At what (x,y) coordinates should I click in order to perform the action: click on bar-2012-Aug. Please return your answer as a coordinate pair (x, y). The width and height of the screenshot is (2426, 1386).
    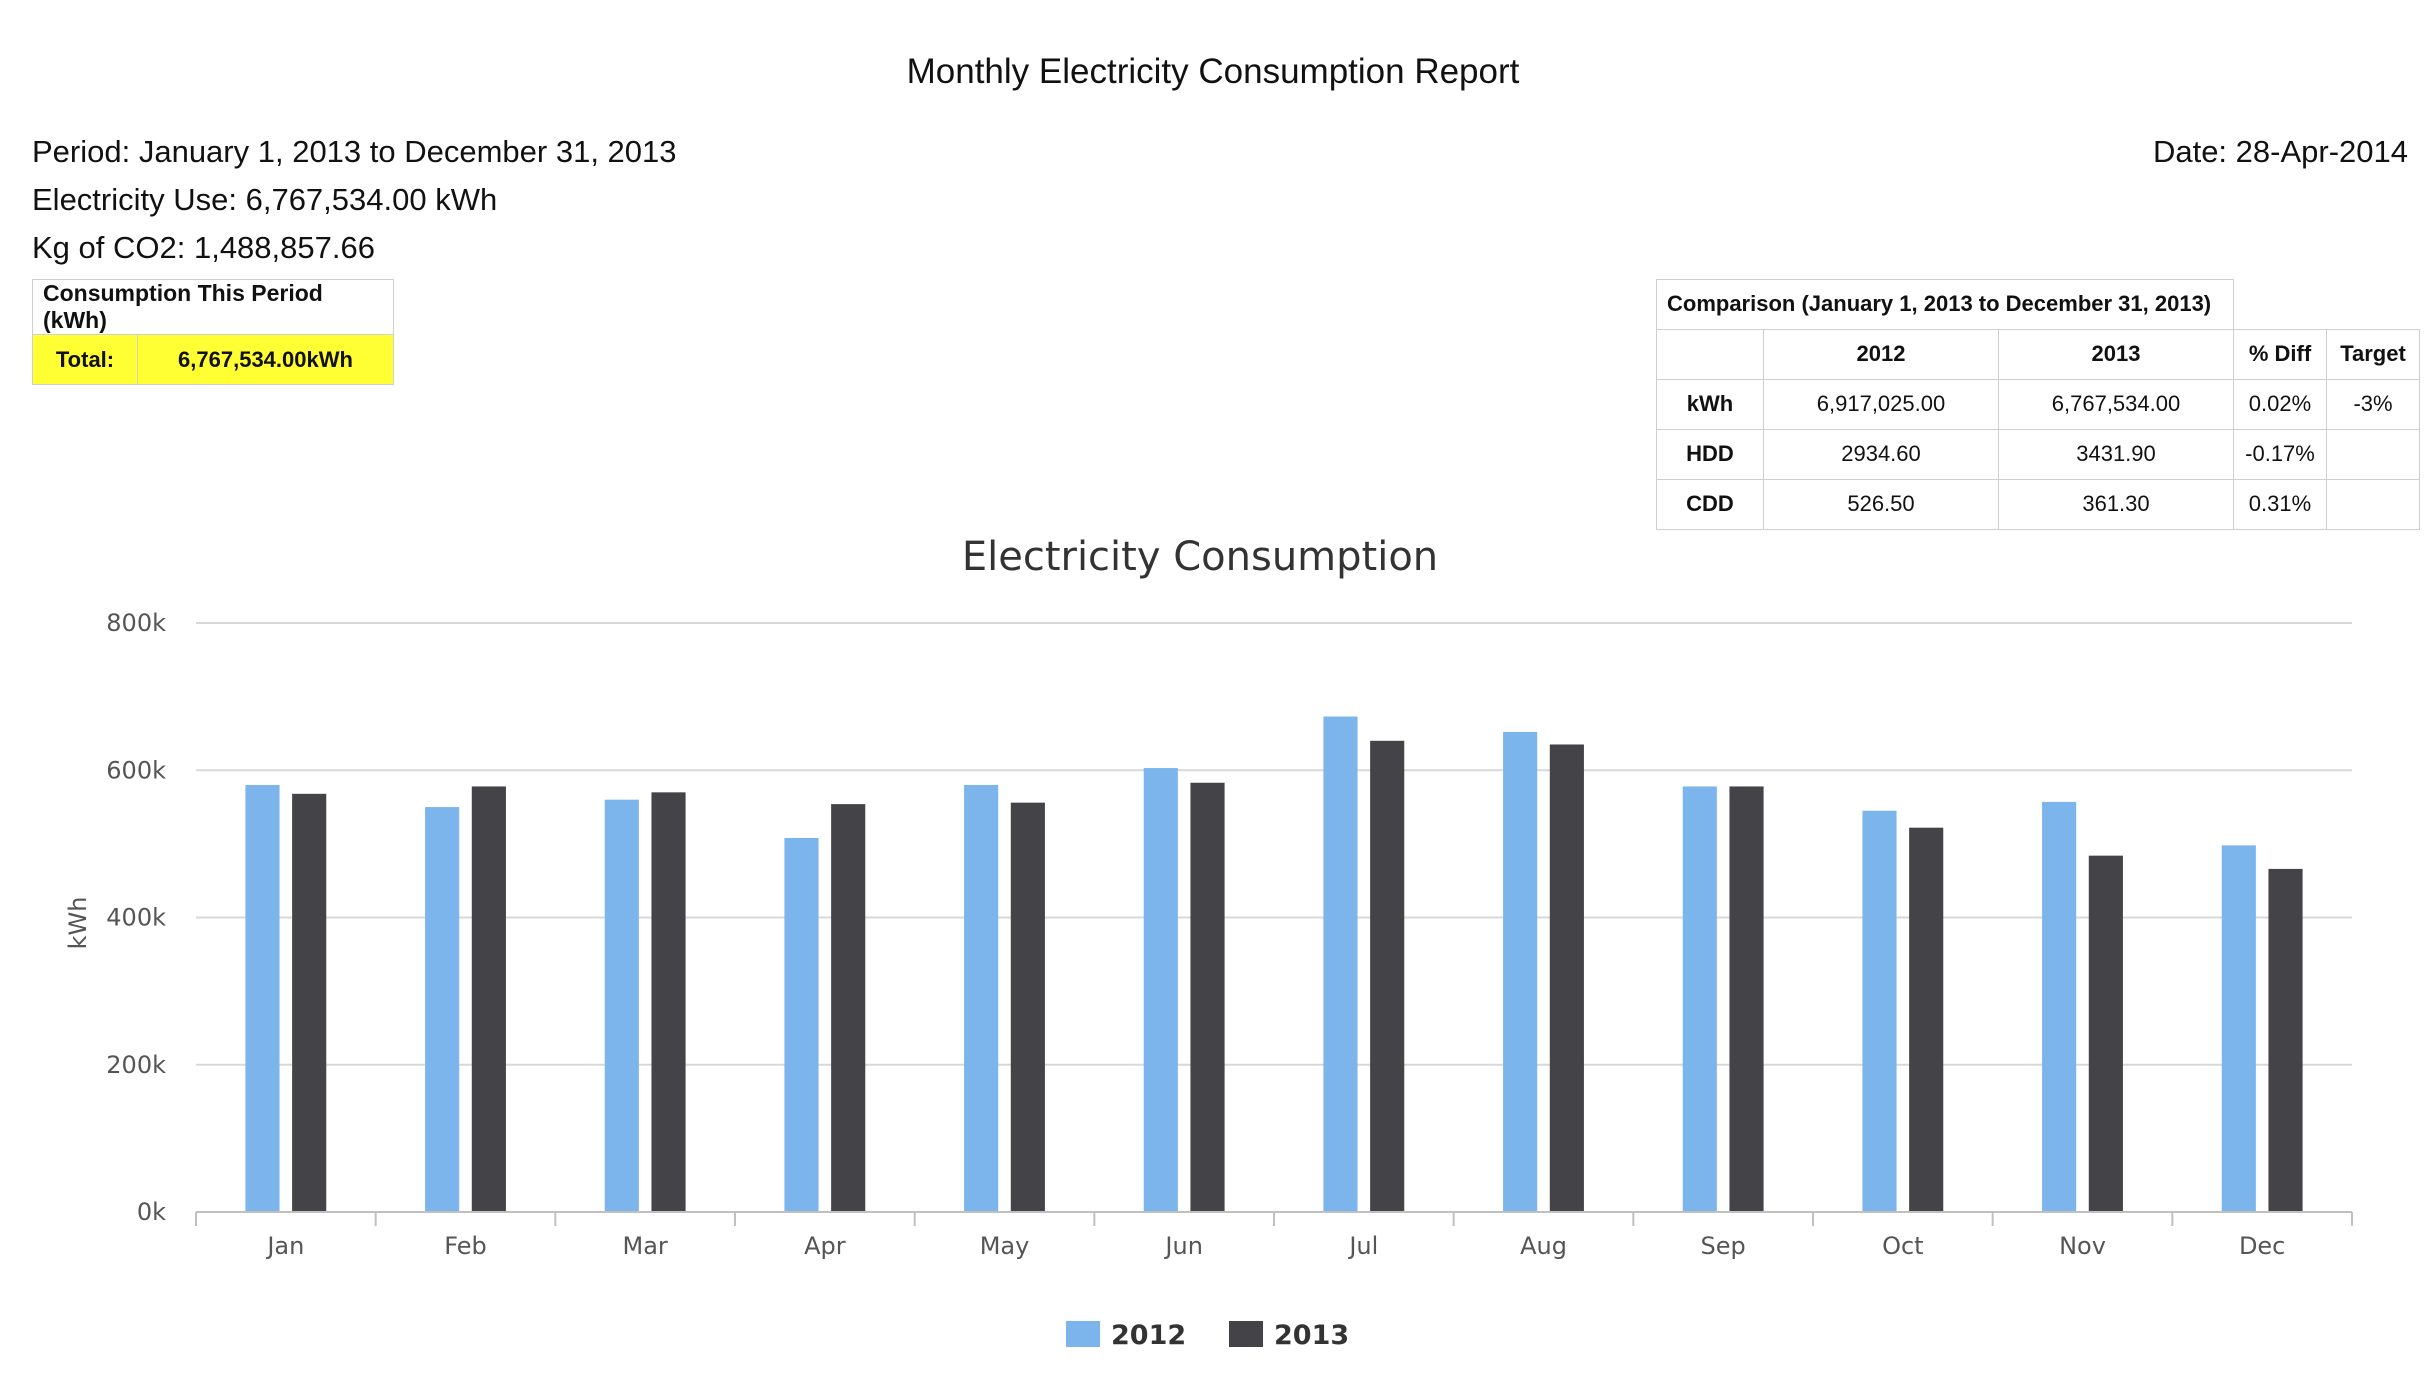
    Looking at the image, I should click on (1520, 971).